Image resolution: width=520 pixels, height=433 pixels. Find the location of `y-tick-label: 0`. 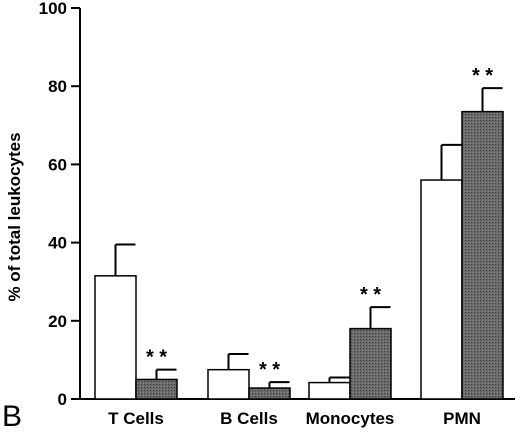

y-tick-label: 0 is located at coordinates (62, 399).